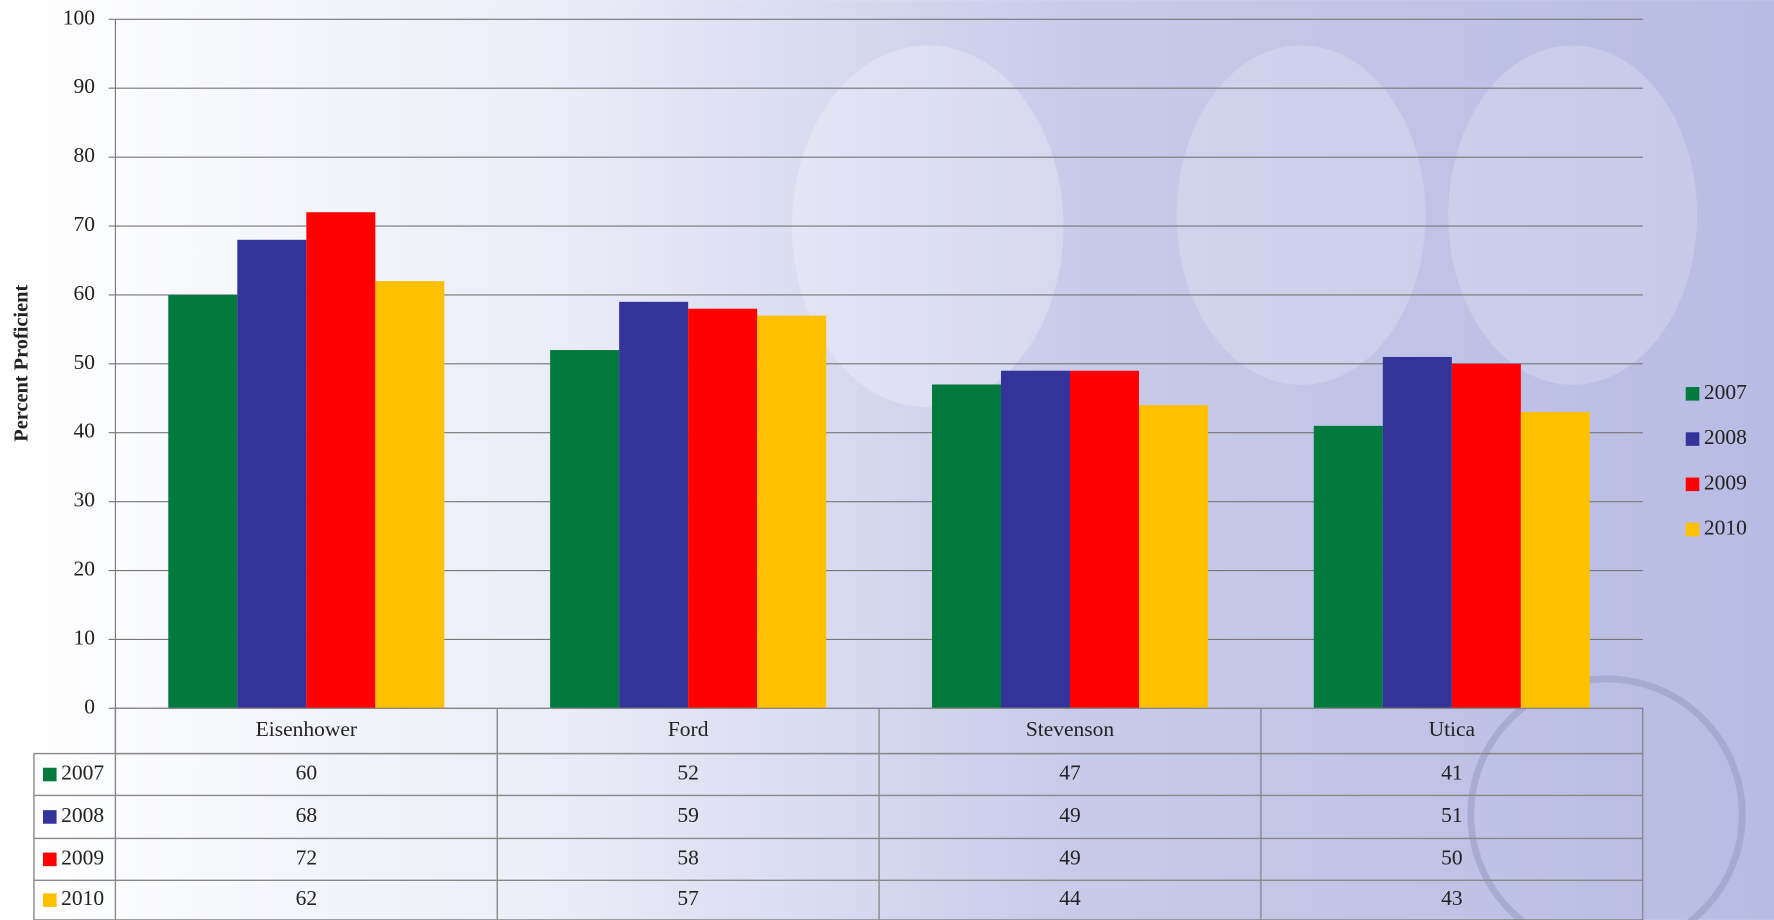  What do you see at coordinates (1725, 482) in the screenshot?
I see `legend-label: 2009` at bounding box center [1725, 482].